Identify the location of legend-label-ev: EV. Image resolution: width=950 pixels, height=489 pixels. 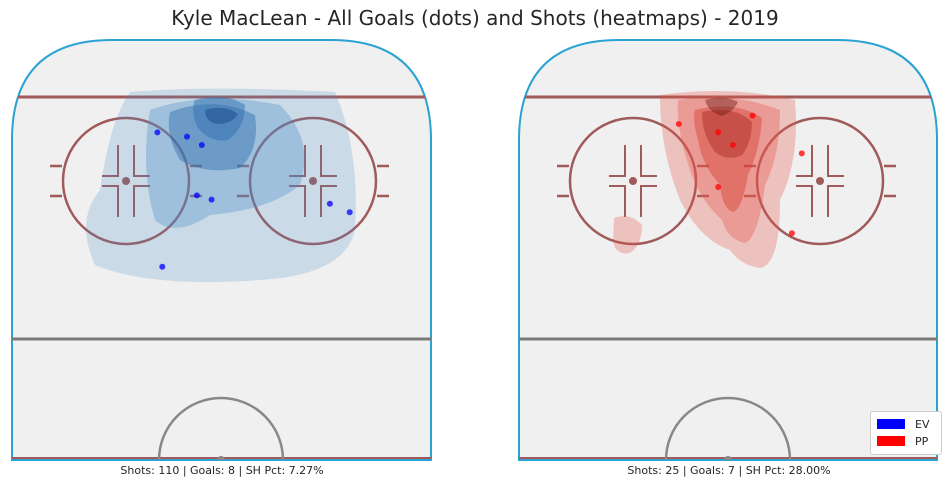
(922, 424).